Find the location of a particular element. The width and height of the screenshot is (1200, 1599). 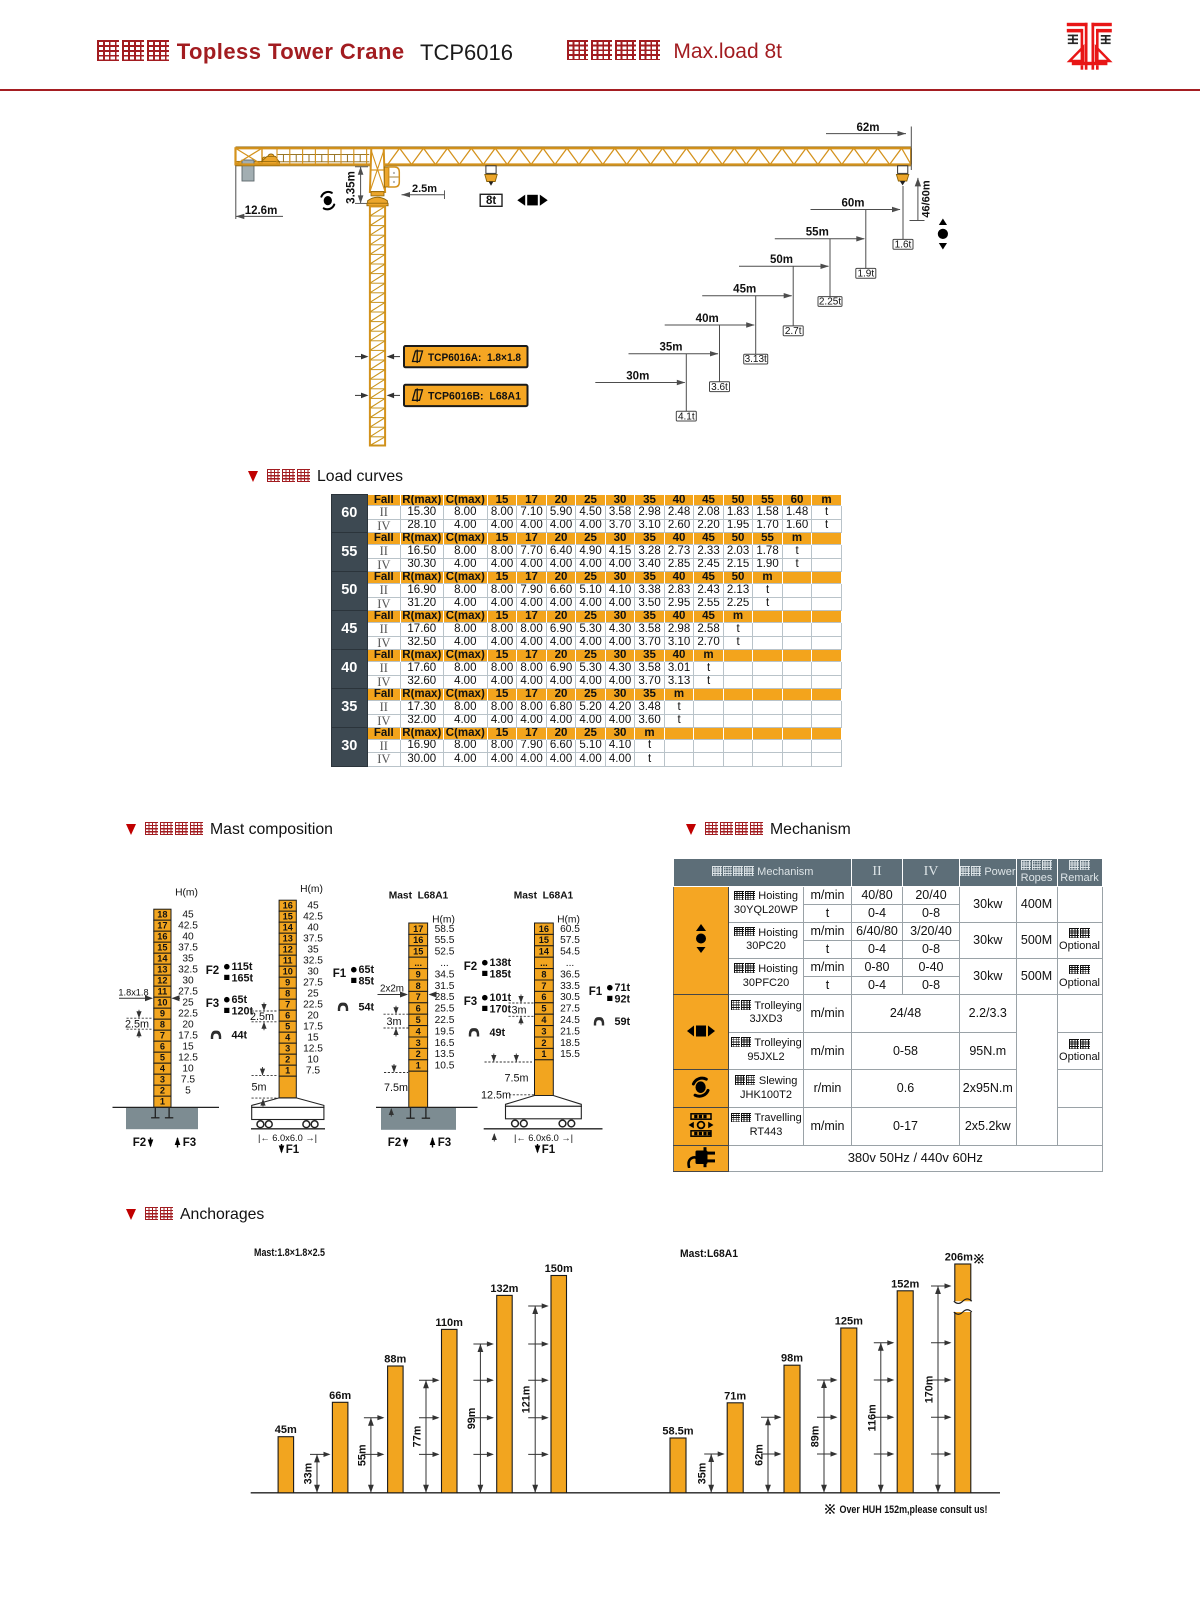

svg-text: 55m is located at coordinates (817, 233).